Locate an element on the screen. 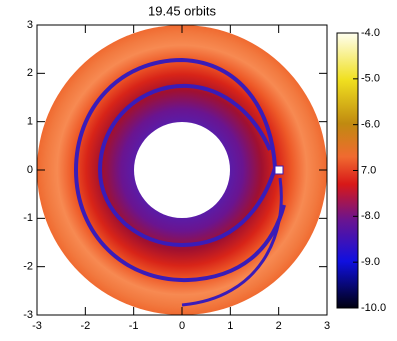 This screenshot has height=341, width=397. colorbar-tick-label: 7.0 is located at coordinates (368, 170).